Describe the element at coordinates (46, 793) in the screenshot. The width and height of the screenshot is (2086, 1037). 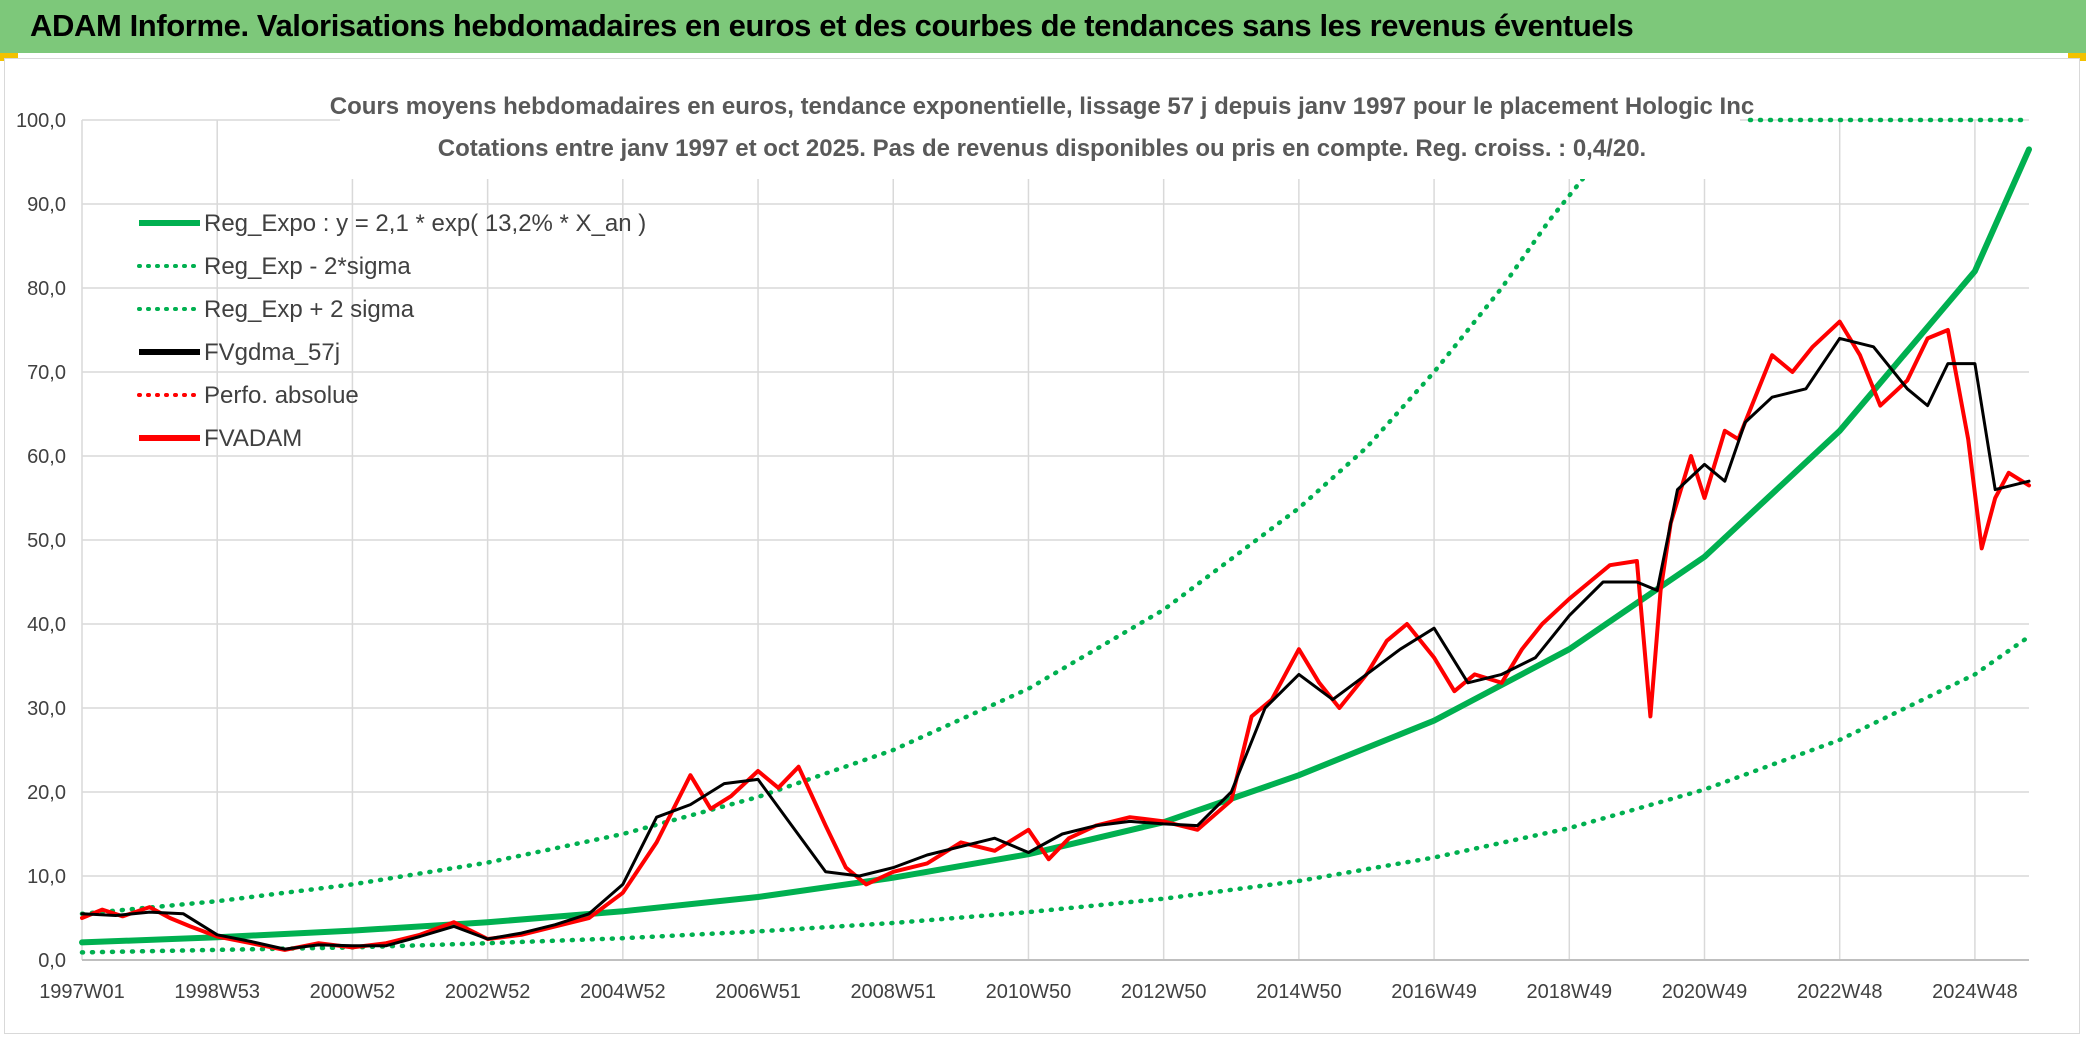
I see `y-tick-label: 20,0` at that location.